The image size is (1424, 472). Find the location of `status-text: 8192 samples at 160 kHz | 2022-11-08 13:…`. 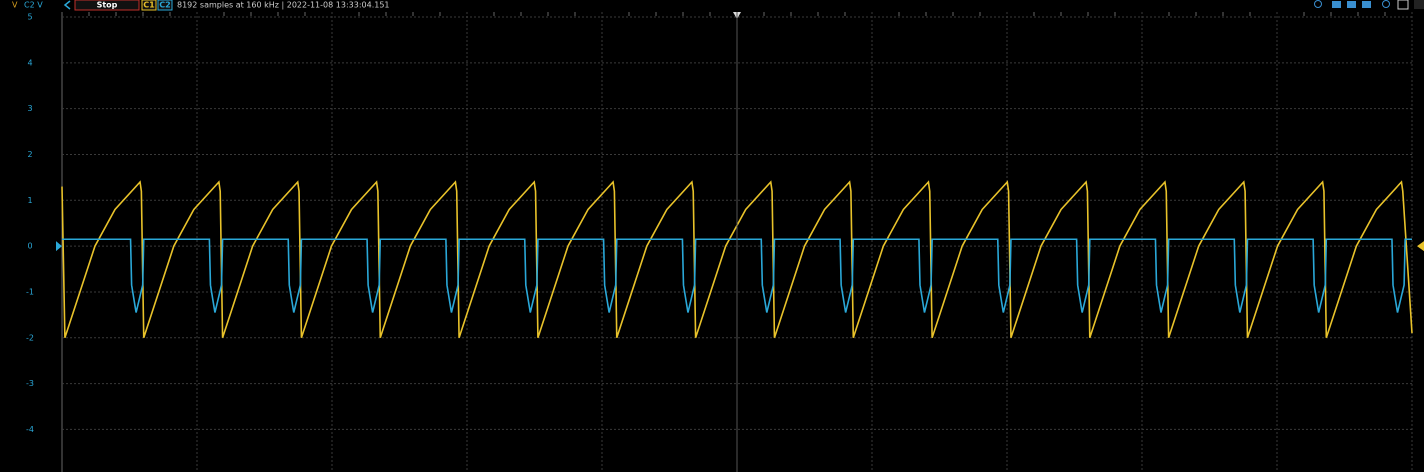

status-text: 8192 samples at 160 kHz | 2022-11-08 13:… is located at coordinates (283, 5).